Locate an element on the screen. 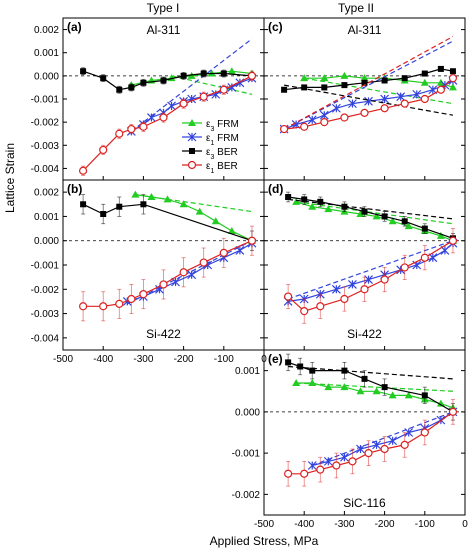 This screenshot has width=474, height=551. legend-label: ε1 FRM is located at coordinates (222, 140).